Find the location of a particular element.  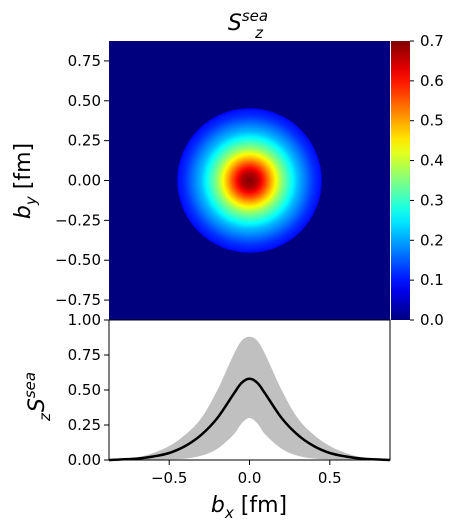

heatmap-y-tick-label: 0.00 is located at coordinates (84, 181).